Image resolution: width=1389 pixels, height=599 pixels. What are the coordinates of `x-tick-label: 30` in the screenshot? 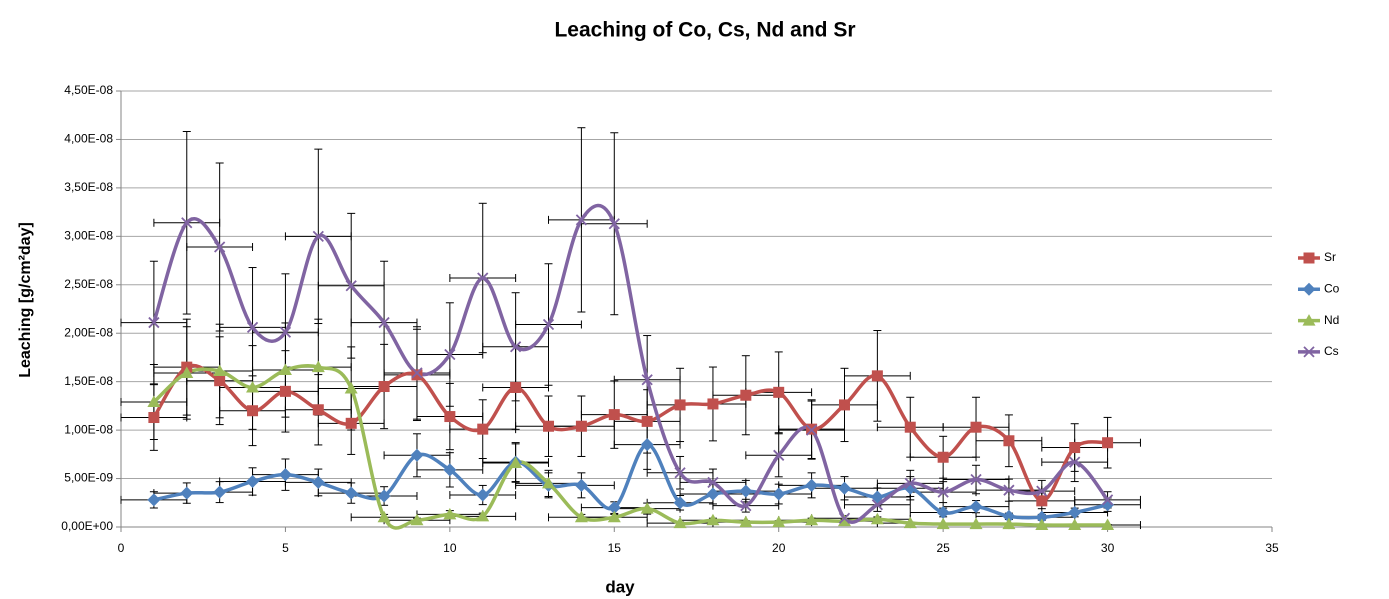 It's located at (1108, 548).